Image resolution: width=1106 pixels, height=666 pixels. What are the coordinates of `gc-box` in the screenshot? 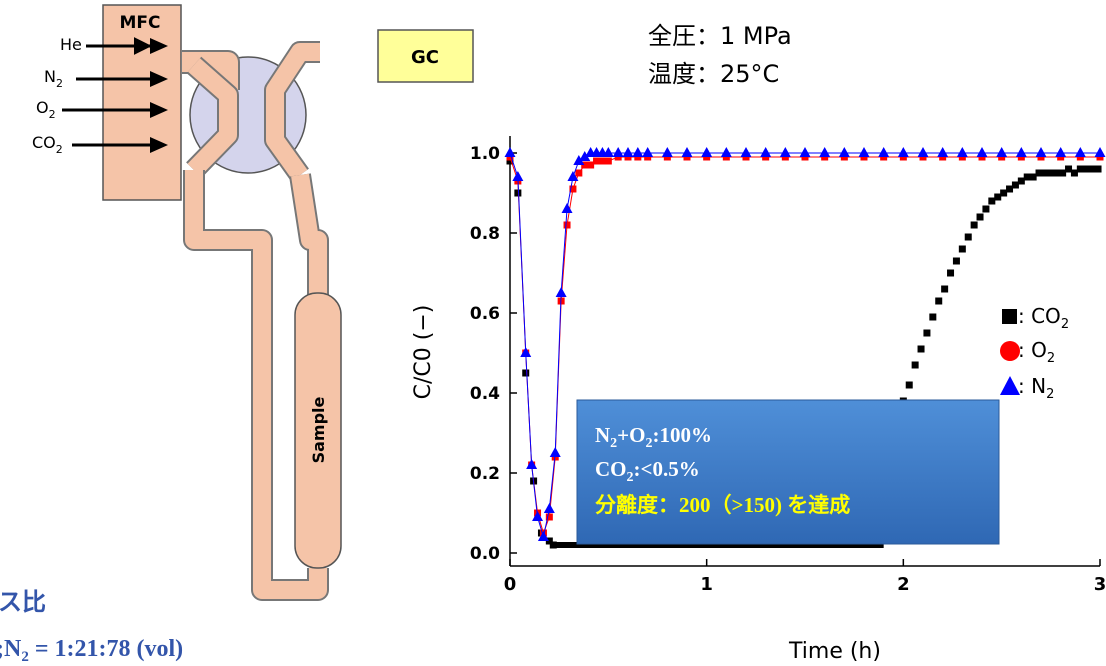 It's located at (425, 56).